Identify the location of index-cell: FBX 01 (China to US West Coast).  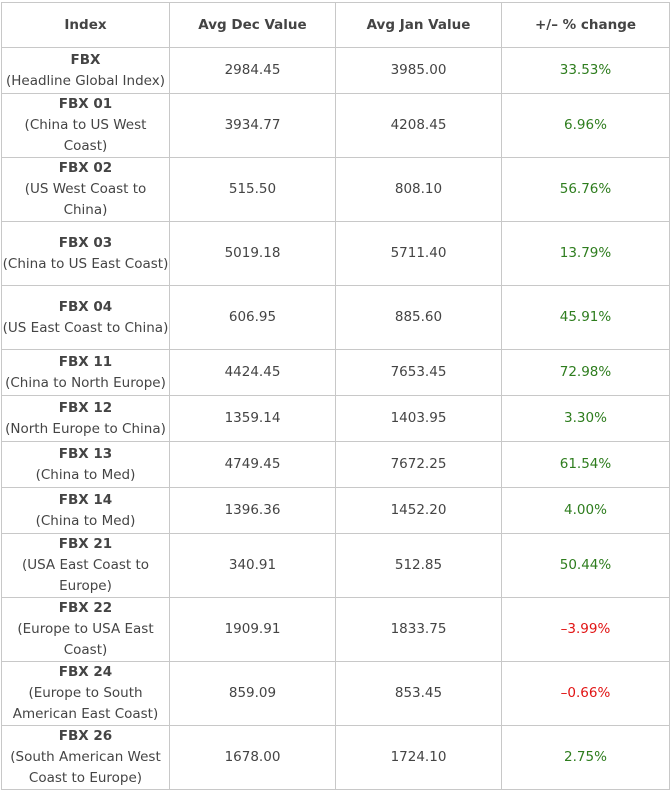
(85, 125).